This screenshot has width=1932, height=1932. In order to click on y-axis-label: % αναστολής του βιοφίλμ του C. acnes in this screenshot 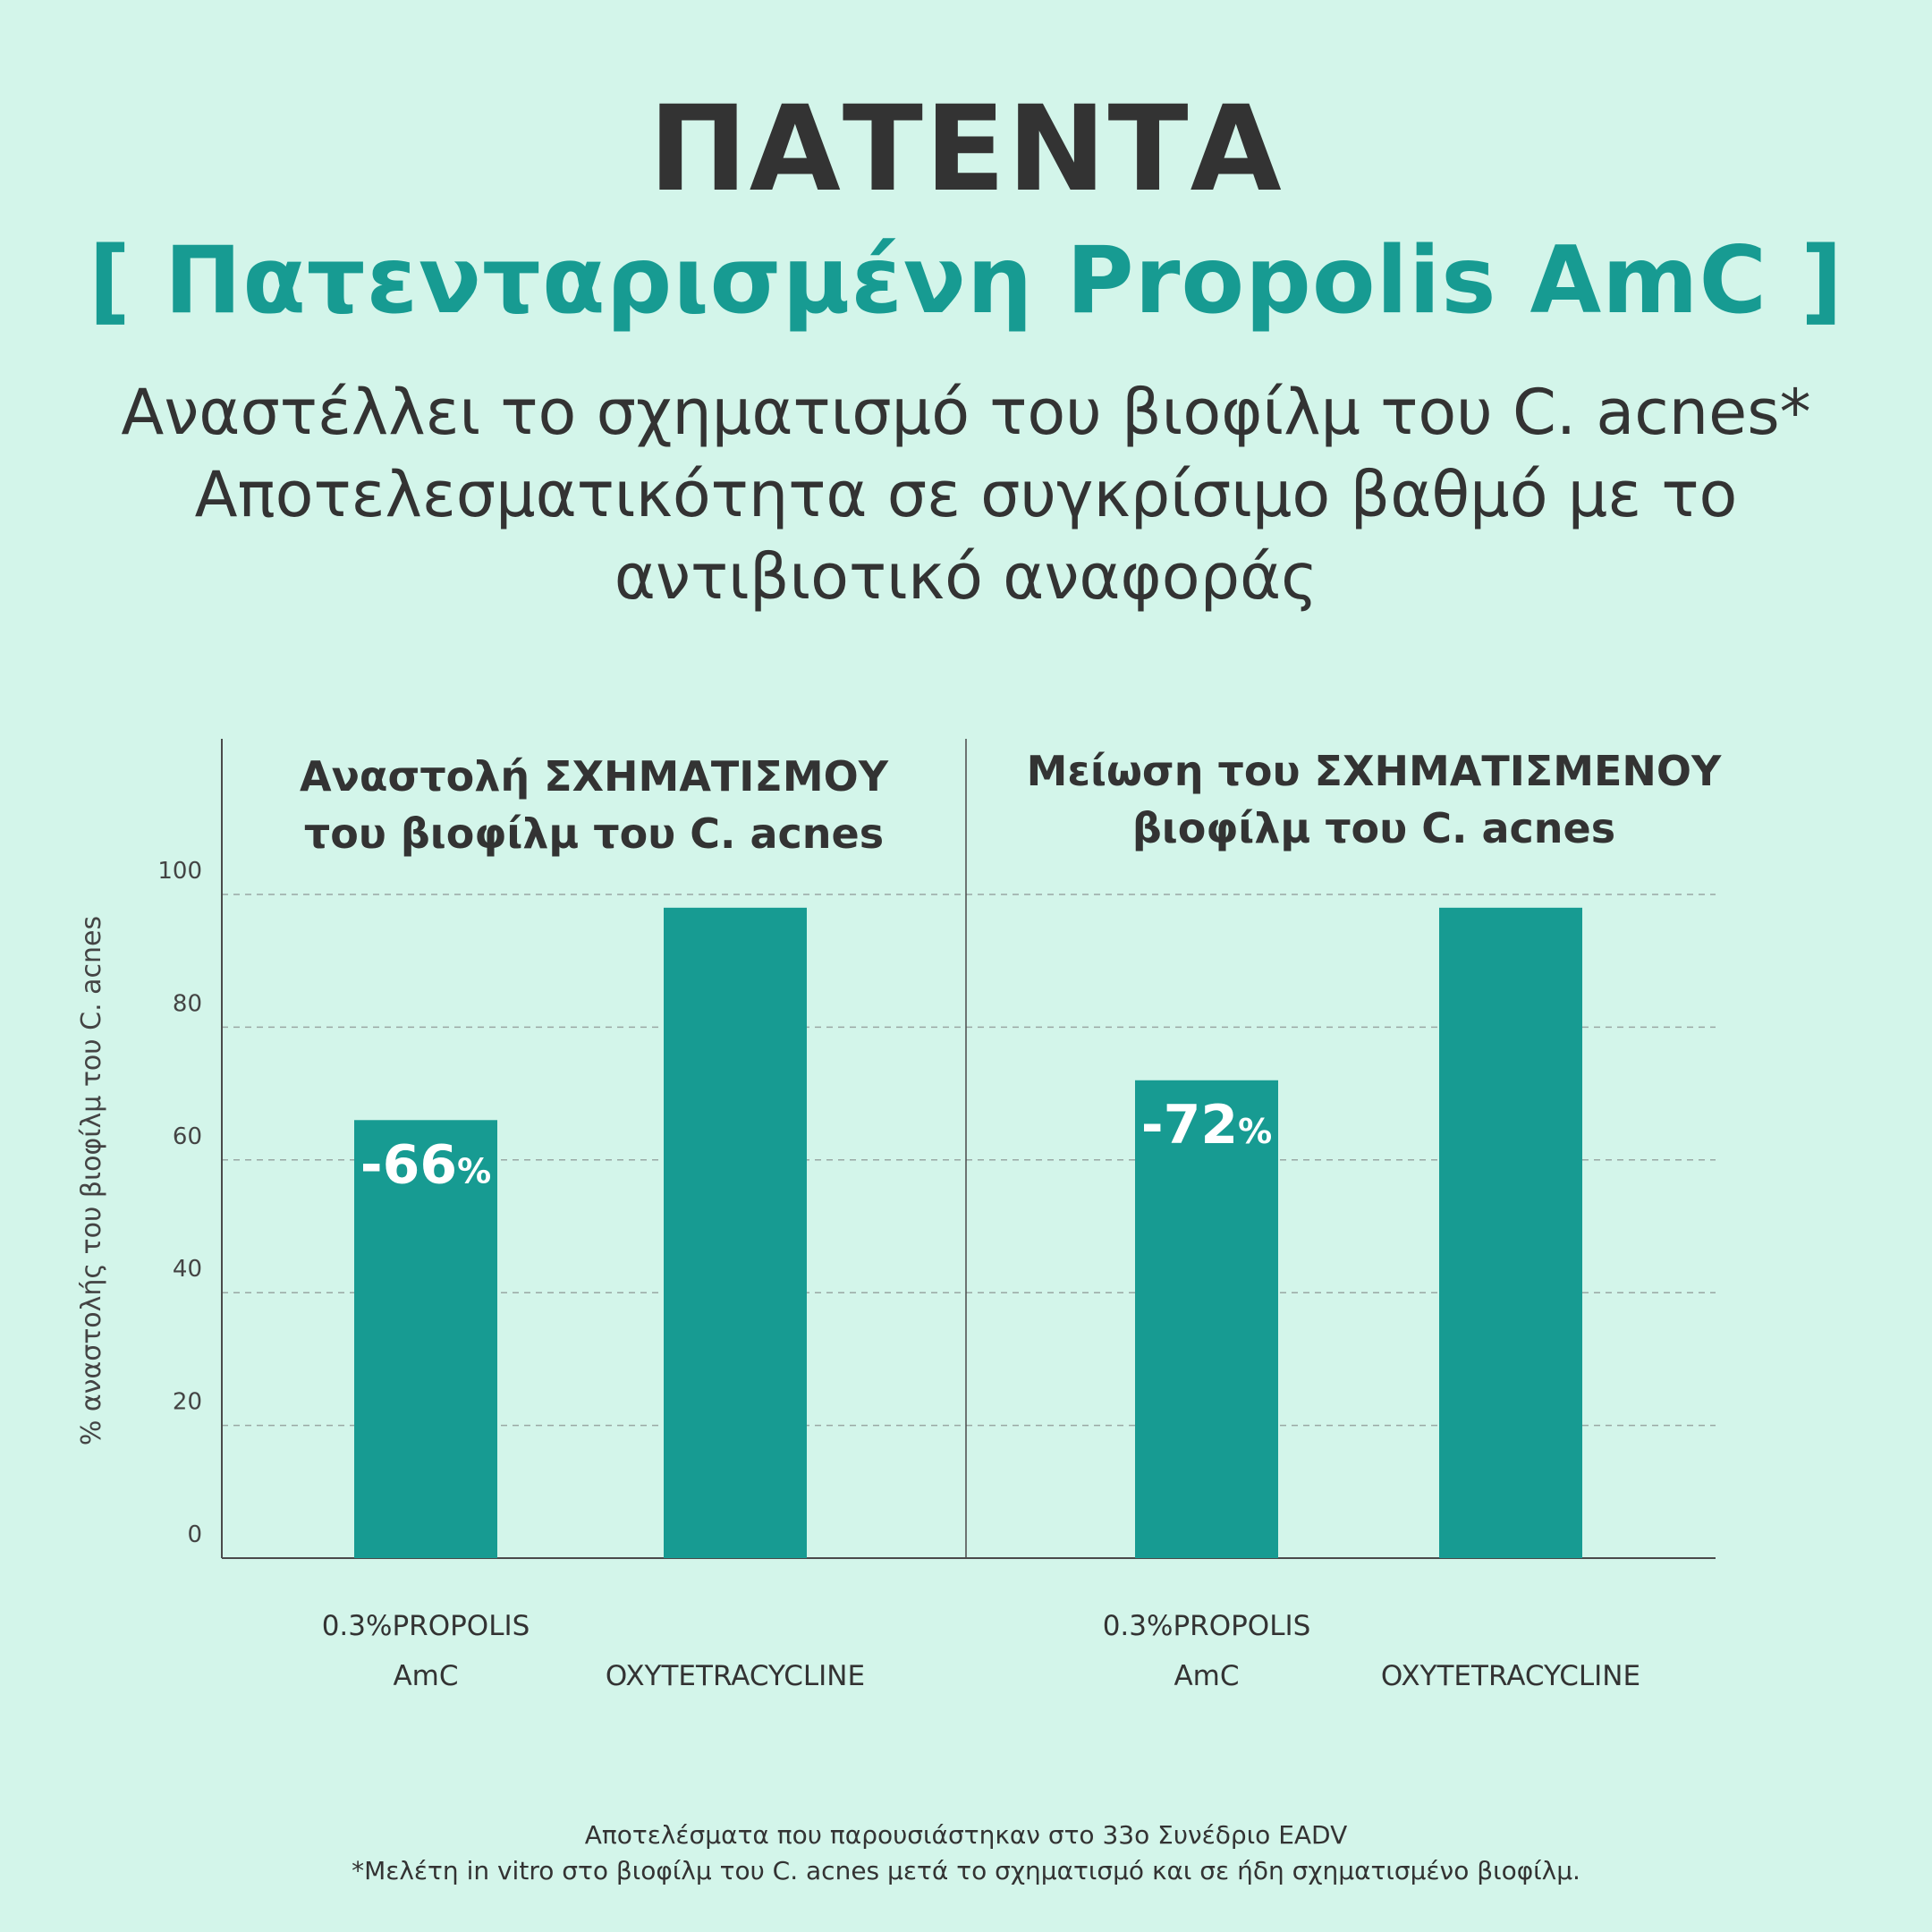, I will do `click(91, 1180)`.